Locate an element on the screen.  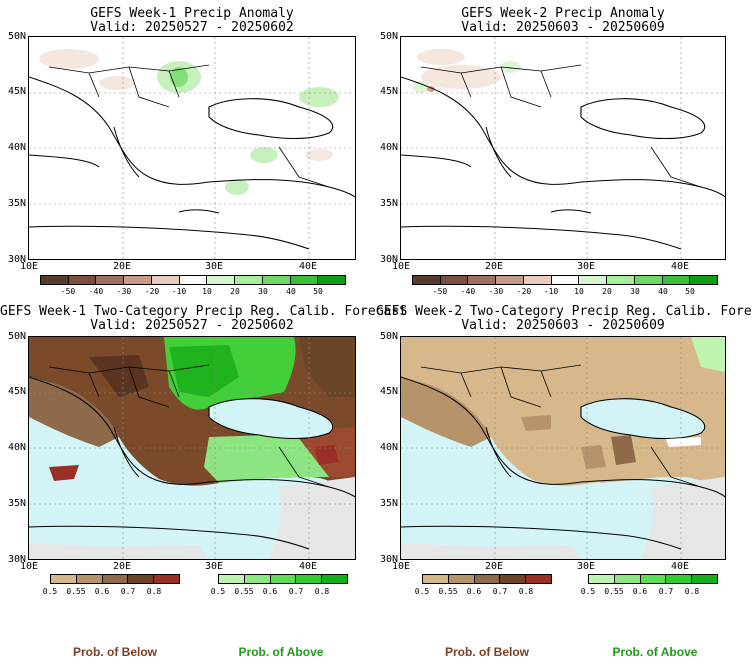
panel2-valid: Valid: 20250603 - 20250609 is located at coordinates (563, 27).